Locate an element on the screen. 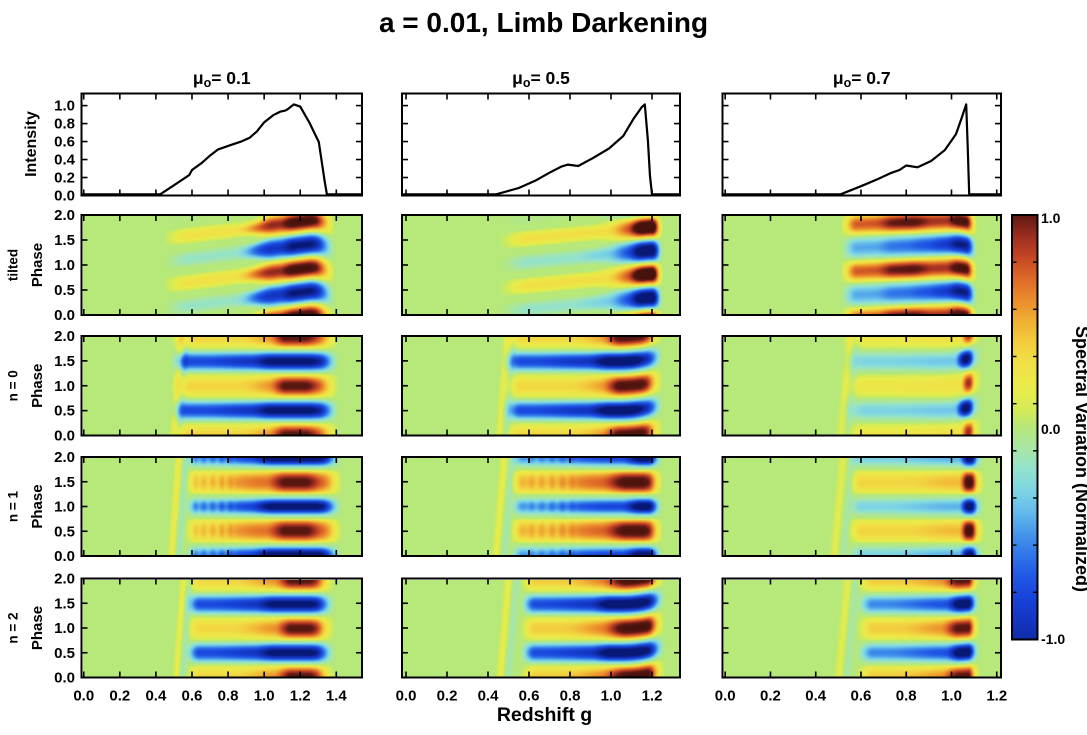 This screenshot has width=1087, height=735. svg-text: μo= 0.1 is located at coordinates (222, 79).